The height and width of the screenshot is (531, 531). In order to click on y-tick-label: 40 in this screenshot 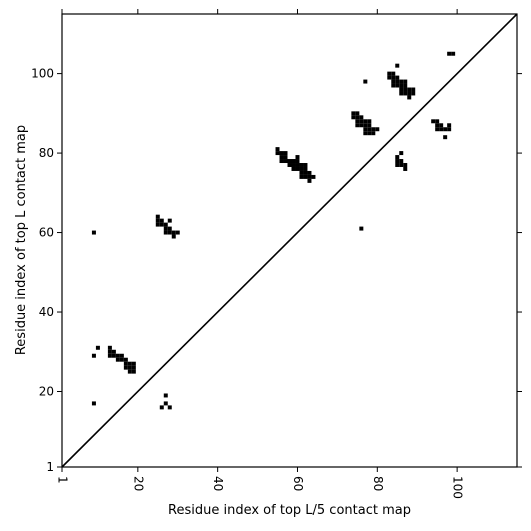, I will do `click(46, 312)`.